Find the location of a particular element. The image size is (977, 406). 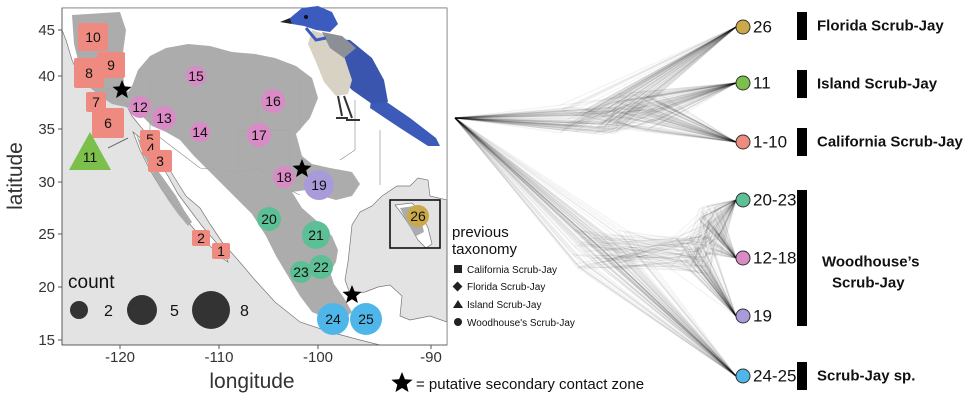

clade-label: Island Scrub-Jay is located at coordinates (877, 84).